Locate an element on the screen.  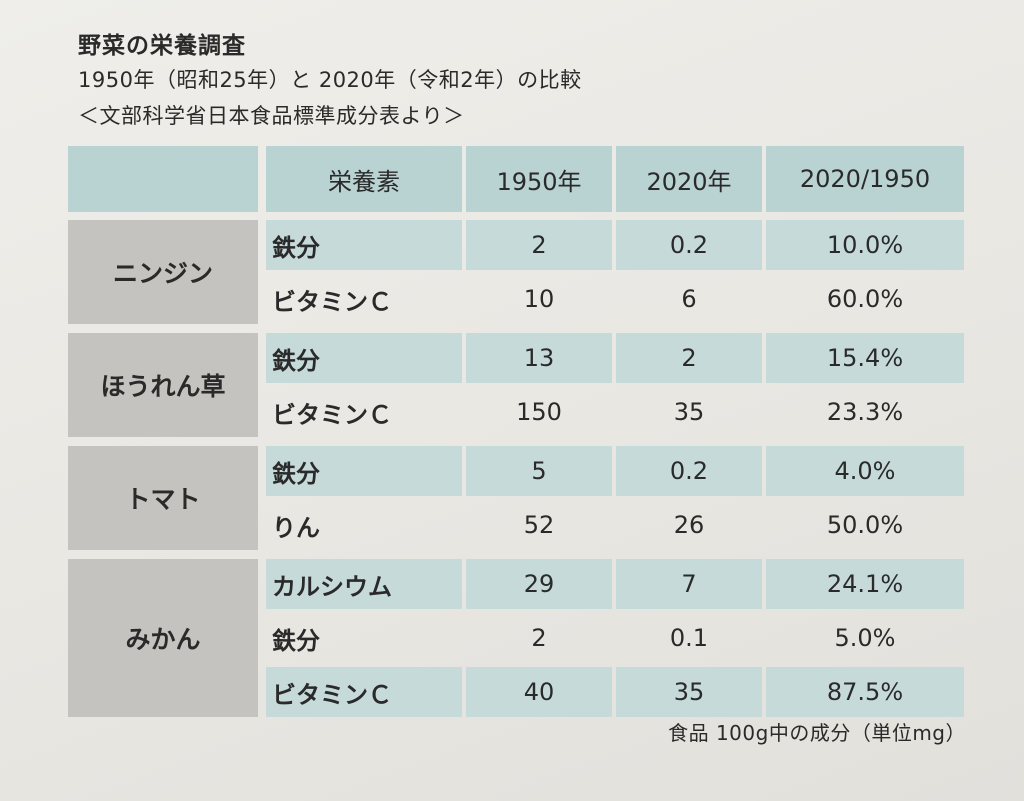
value-2020-cell: 2 is located at coordinates (689, 358).